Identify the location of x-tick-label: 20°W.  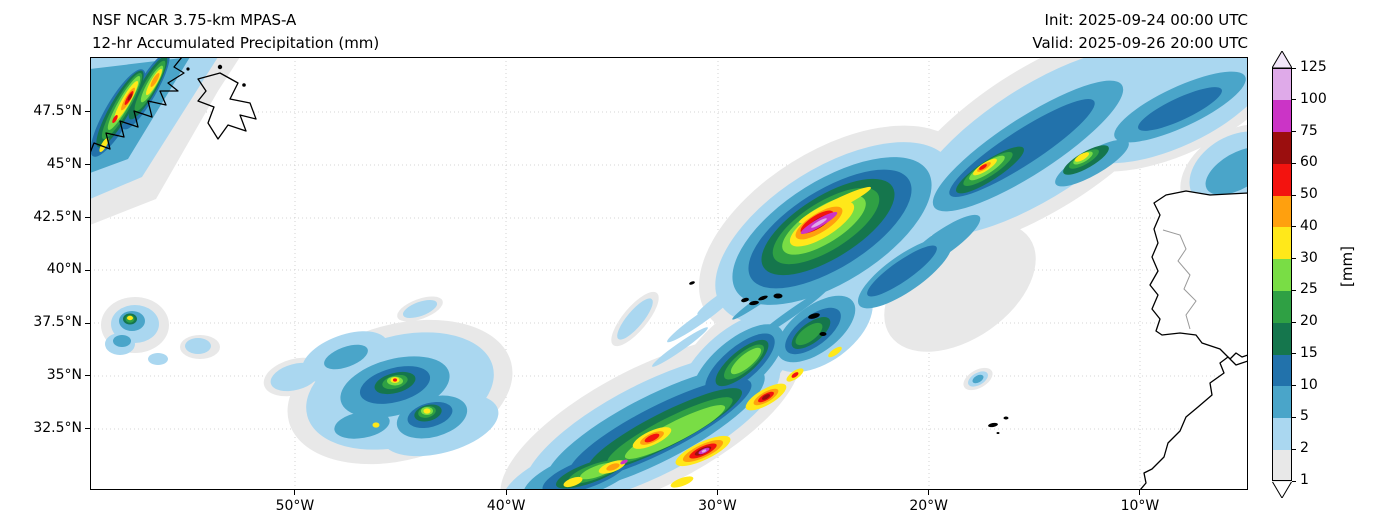
(928, 506).